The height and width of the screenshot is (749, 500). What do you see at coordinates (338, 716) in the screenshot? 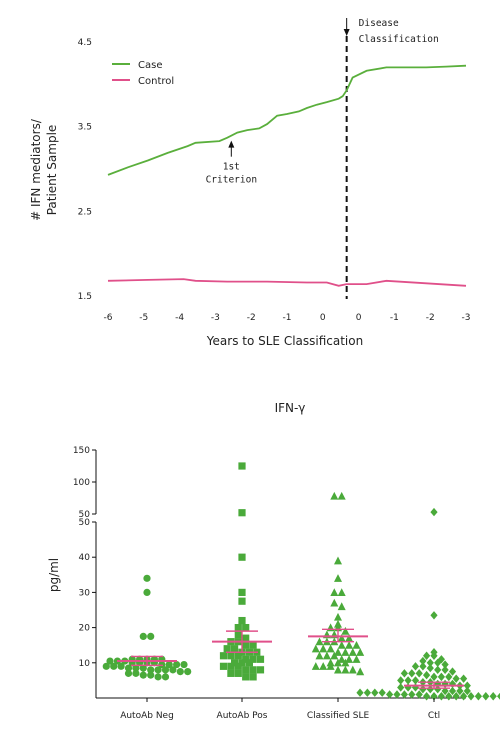
I see `category-label: Classified SLE` at bounding box center [338, 716].